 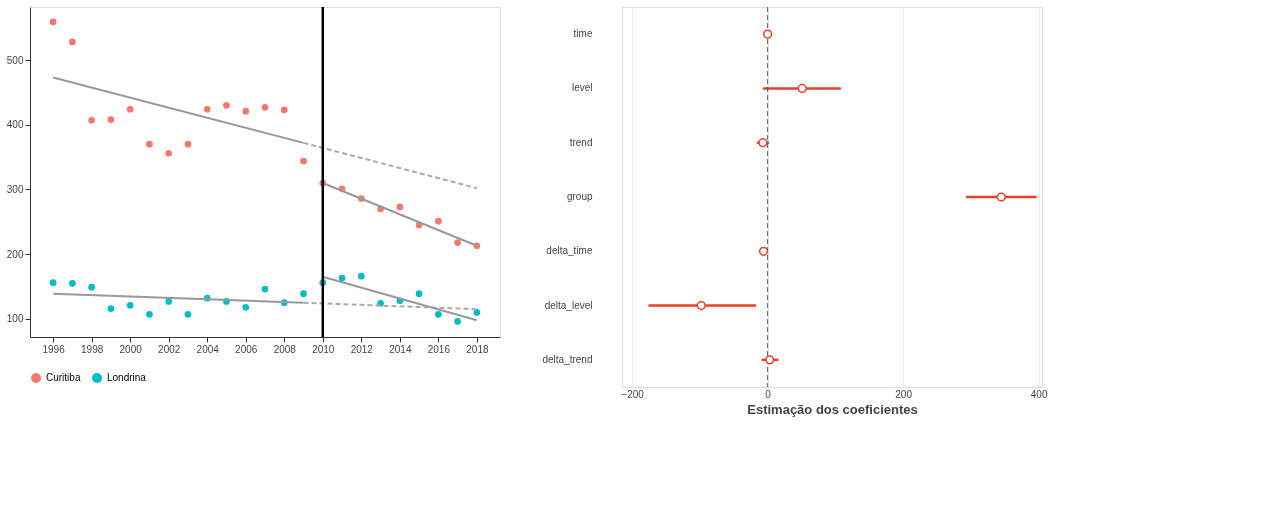 I want to click on y-tick-label: trend, so click(x=581, y=142).